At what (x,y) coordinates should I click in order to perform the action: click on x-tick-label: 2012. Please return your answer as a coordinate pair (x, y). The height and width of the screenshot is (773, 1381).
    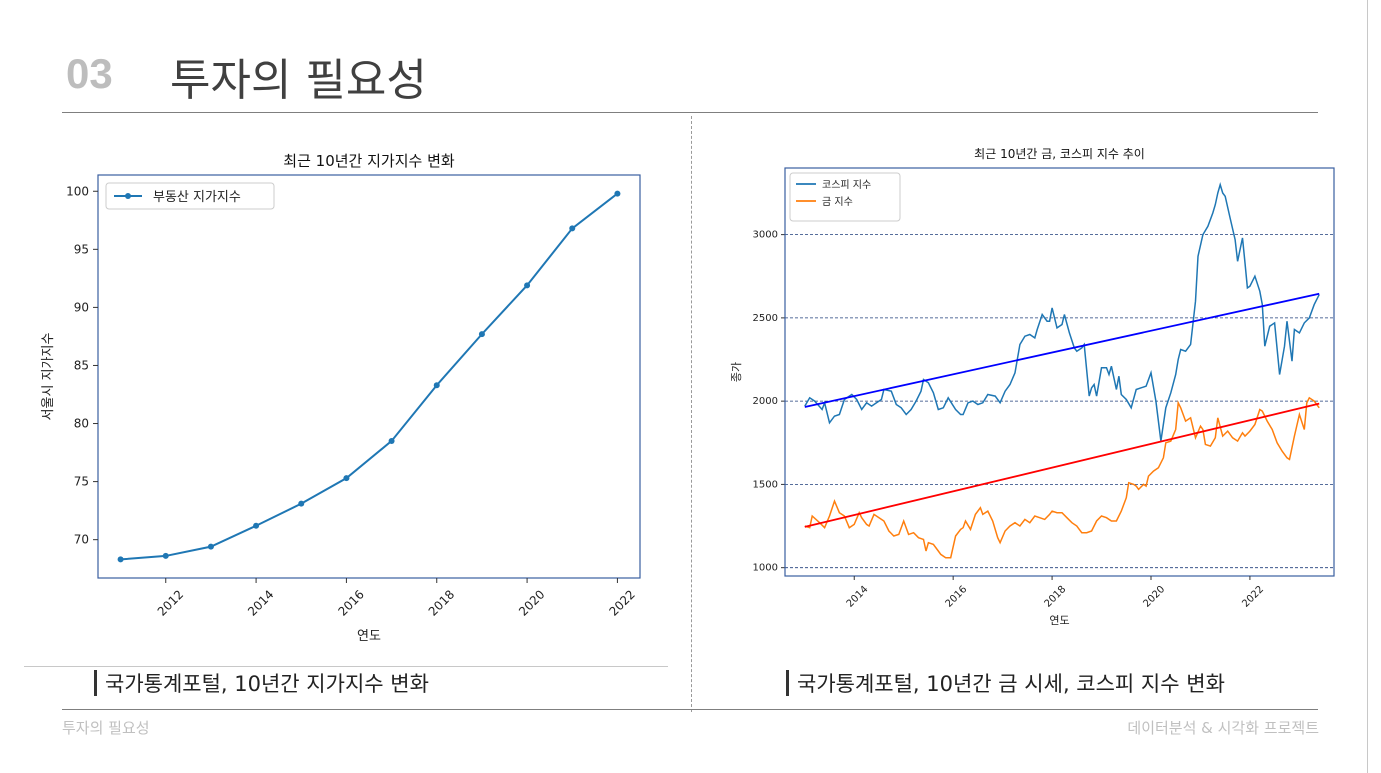
    Looking at the image, I should click on (170, 602).